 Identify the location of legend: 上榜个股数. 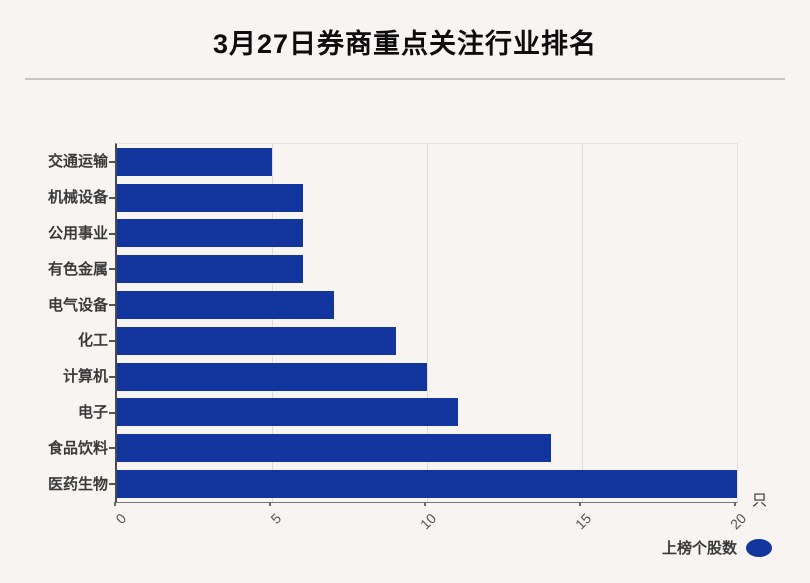
(717, 547).